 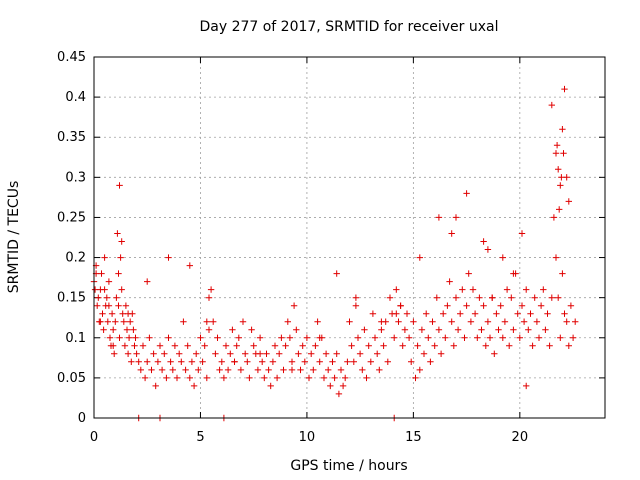 What do you see at coordinates (71, 378) in the screenshot?
I see `y-tick-label: 0.05` at bounding box center [71, 378].